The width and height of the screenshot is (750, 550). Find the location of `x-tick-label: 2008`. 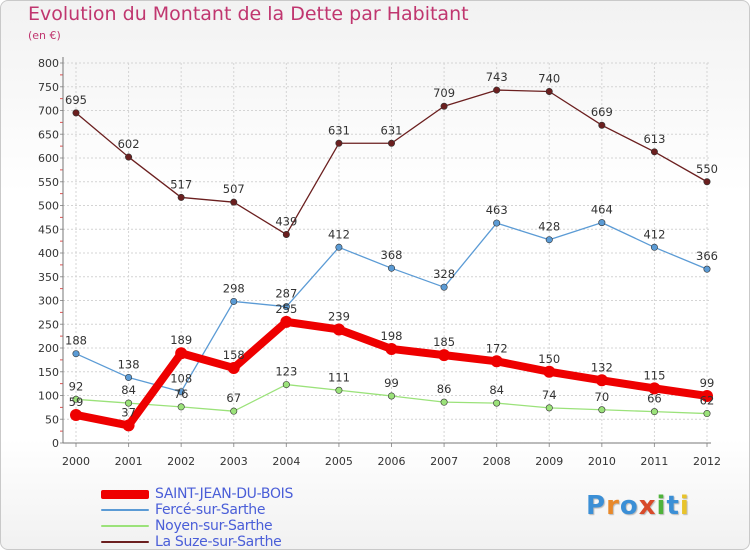

x-tick-label: 2008 is located at coordinates (497, 461).